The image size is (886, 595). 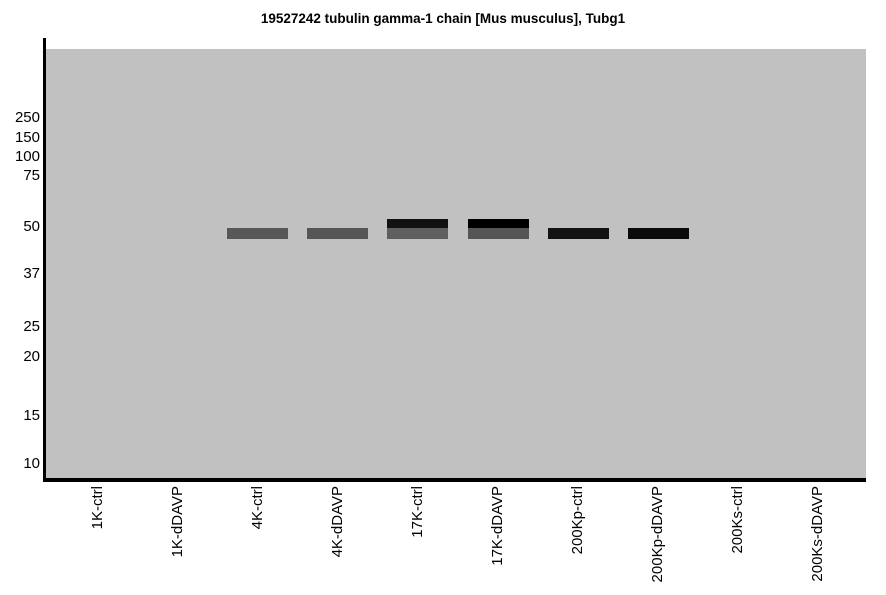 I want to click on lane-label-4K-dDAVP: 4K-dDAVP, so click(x=337, y=522).